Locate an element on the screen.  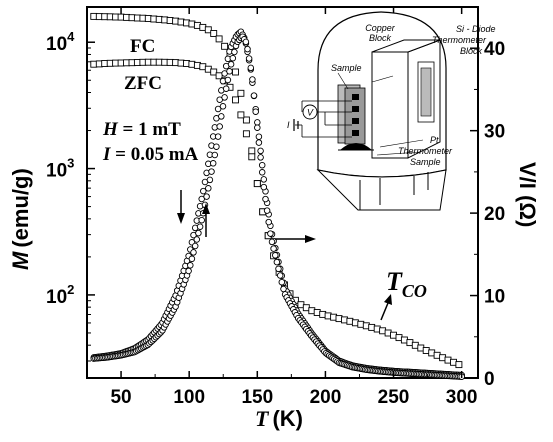
warming-arrow is located at coordinates (206, 220).